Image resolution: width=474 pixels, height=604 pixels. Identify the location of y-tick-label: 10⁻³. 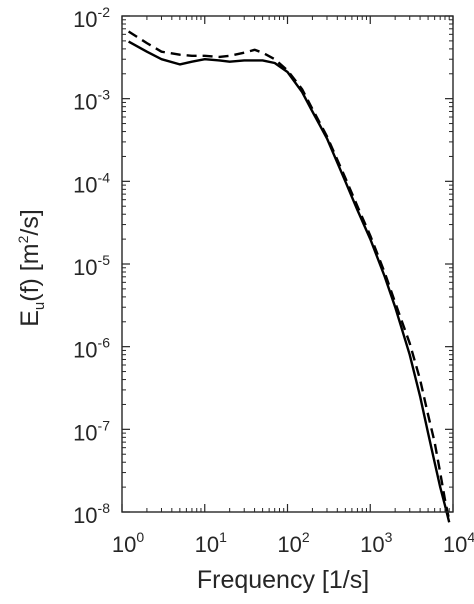
(91, 101).